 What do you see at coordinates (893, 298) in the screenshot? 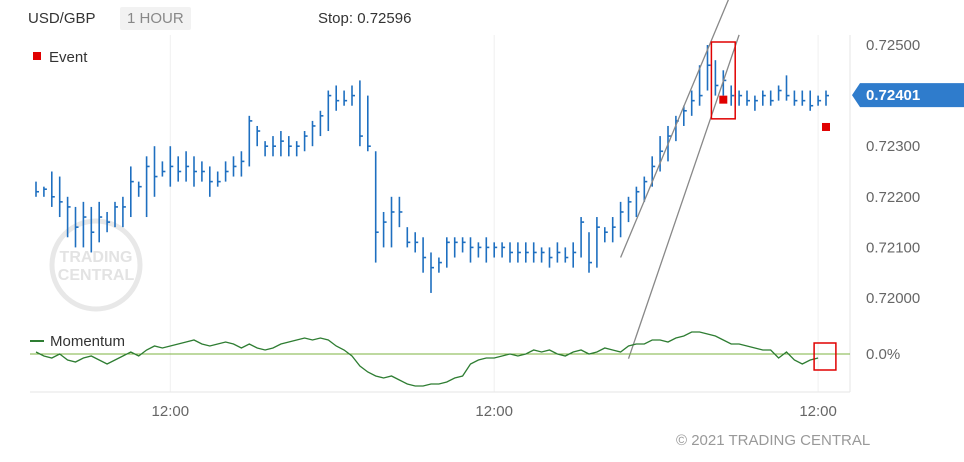
I see `price-tick-label: 0.72000` at bounding box center [893, 298].